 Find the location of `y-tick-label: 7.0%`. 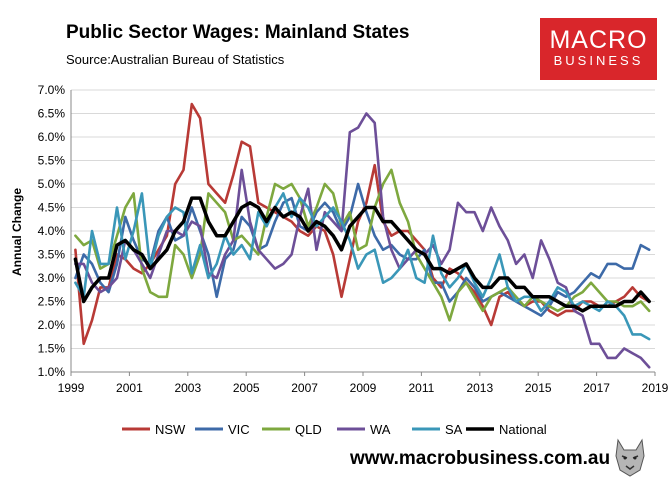

y-tick-label: 7.0% is located at coordinates (52, 90).